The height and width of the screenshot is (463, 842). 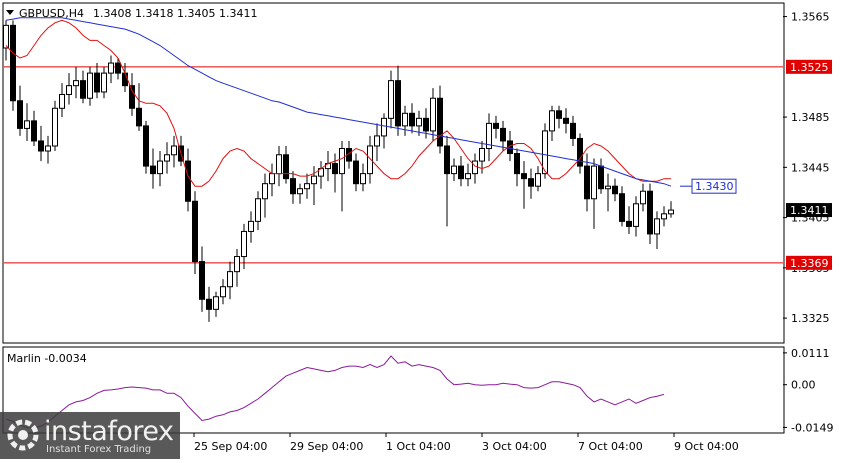 What do you see at coordinates (810, 318) in the screenshot?
I see `price-tick-label: 1.3325` at bounding box center [810, 318].